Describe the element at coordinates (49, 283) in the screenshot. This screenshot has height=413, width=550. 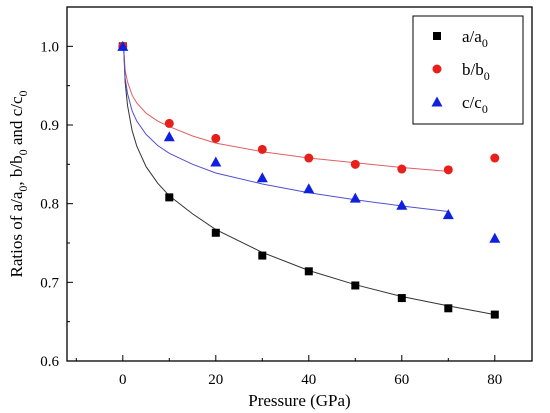
I see `y-tick-label: 0.7` at that location.